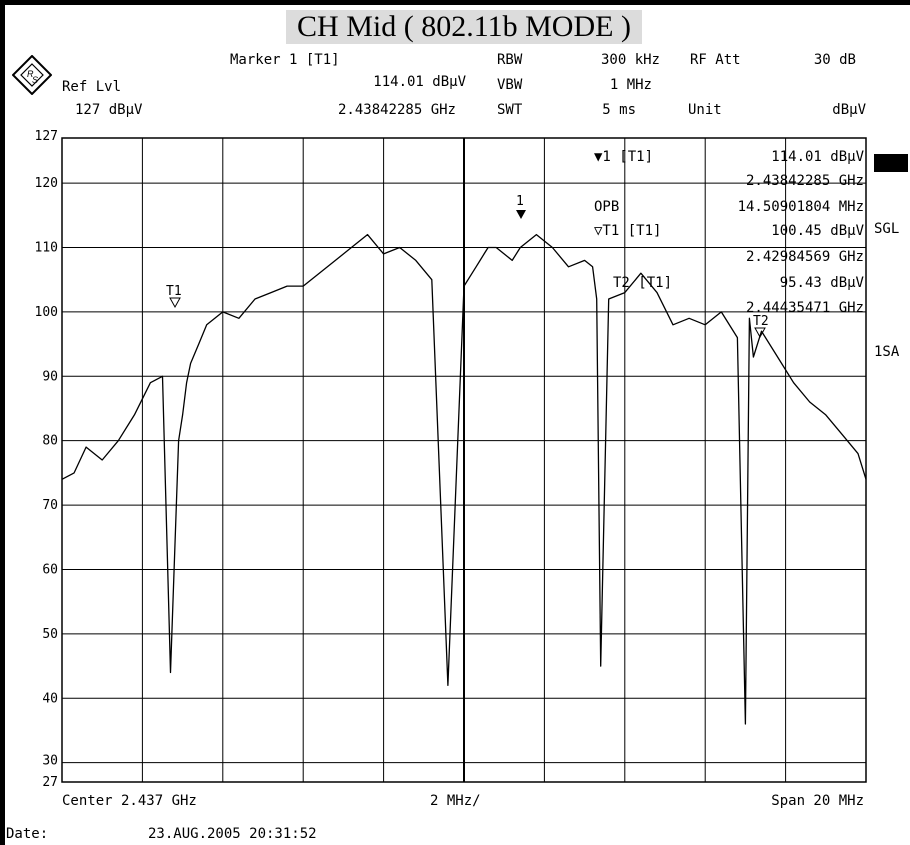 This screenshot has width=910, height=845. I want to click on y-tick-label: 80, so click(50, 441).